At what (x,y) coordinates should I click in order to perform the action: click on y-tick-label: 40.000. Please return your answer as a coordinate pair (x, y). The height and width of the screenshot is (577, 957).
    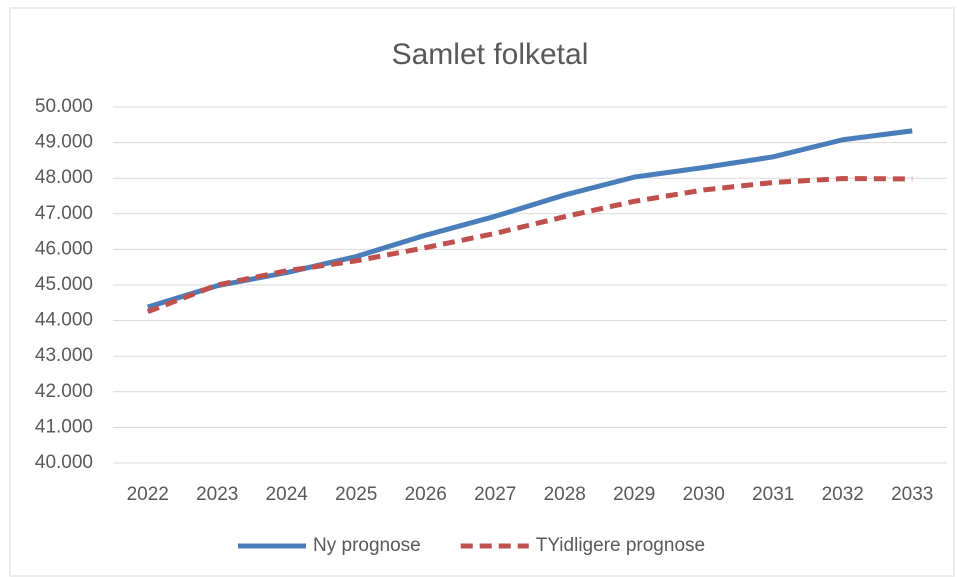
    Looking at the image, I should click on (64, 462).